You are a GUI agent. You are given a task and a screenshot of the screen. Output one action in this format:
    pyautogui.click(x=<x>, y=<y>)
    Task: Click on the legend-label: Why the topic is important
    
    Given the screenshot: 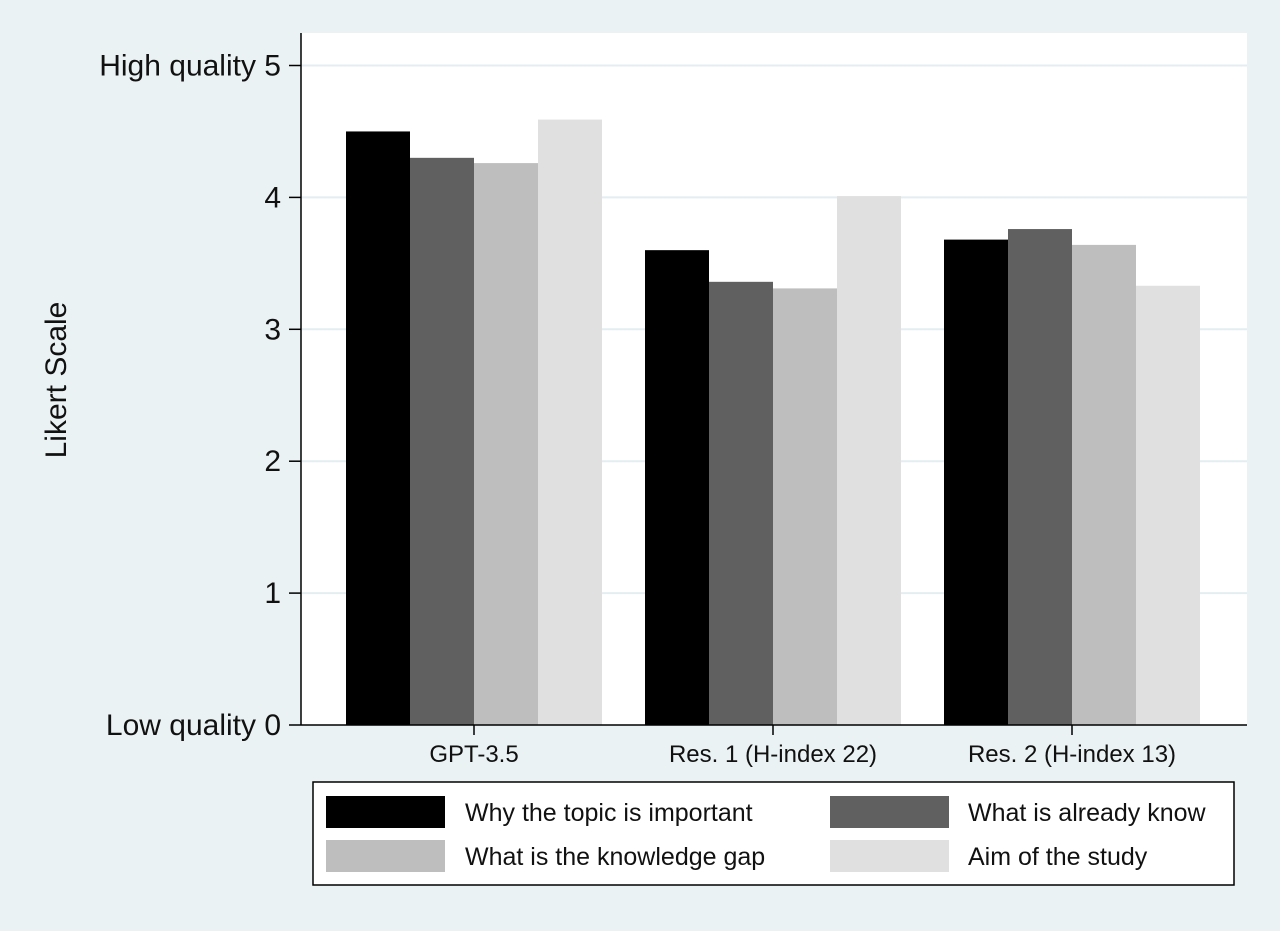 What is the action you would take?
    pyautogui.click(x=609, y=813)
    